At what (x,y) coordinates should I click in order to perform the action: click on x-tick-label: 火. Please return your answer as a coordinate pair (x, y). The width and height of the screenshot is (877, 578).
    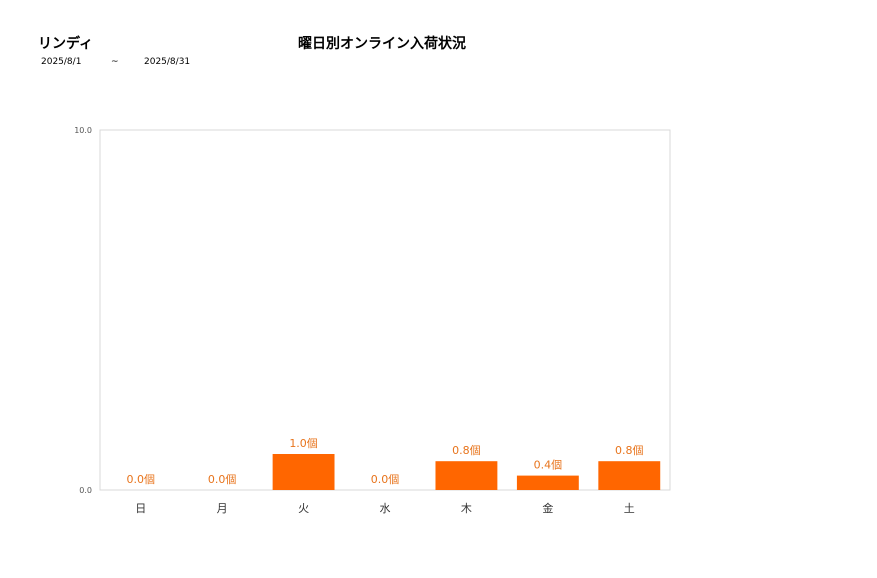
    Looking at the image, I should click on (303, 508).